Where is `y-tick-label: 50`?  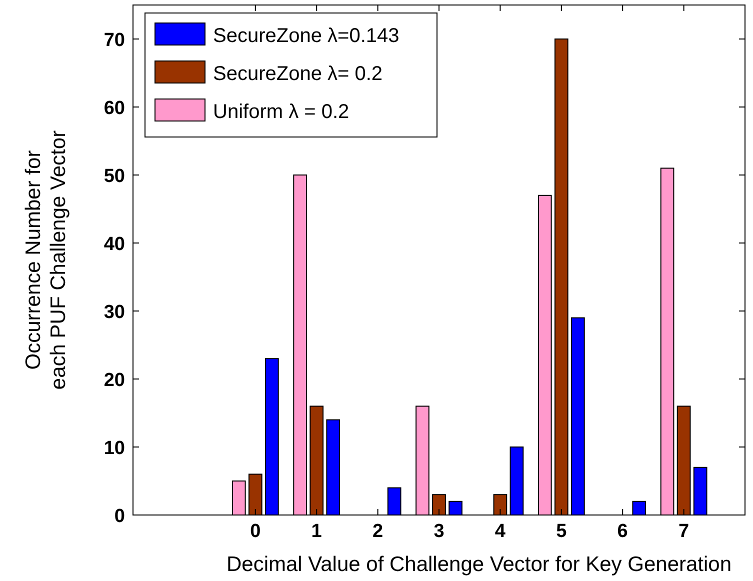 y-tick-label: 50 is located at coordinates (114, 176).